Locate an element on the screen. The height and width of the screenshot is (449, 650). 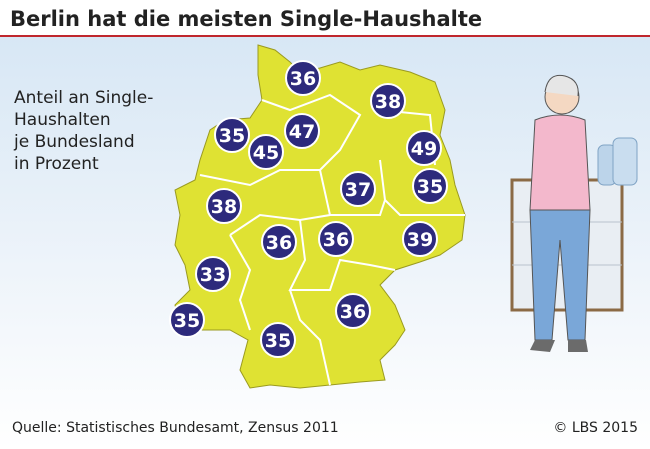
value-label: 33 is located at coordinates (213, 275).